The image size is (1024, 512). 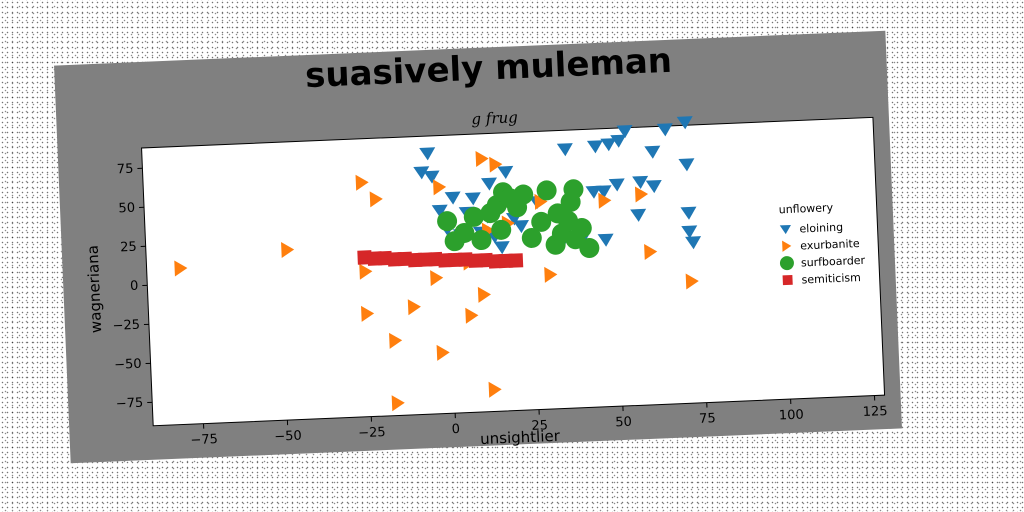 I want to click on y-tick-label: 75, so click(x=125, y=170).